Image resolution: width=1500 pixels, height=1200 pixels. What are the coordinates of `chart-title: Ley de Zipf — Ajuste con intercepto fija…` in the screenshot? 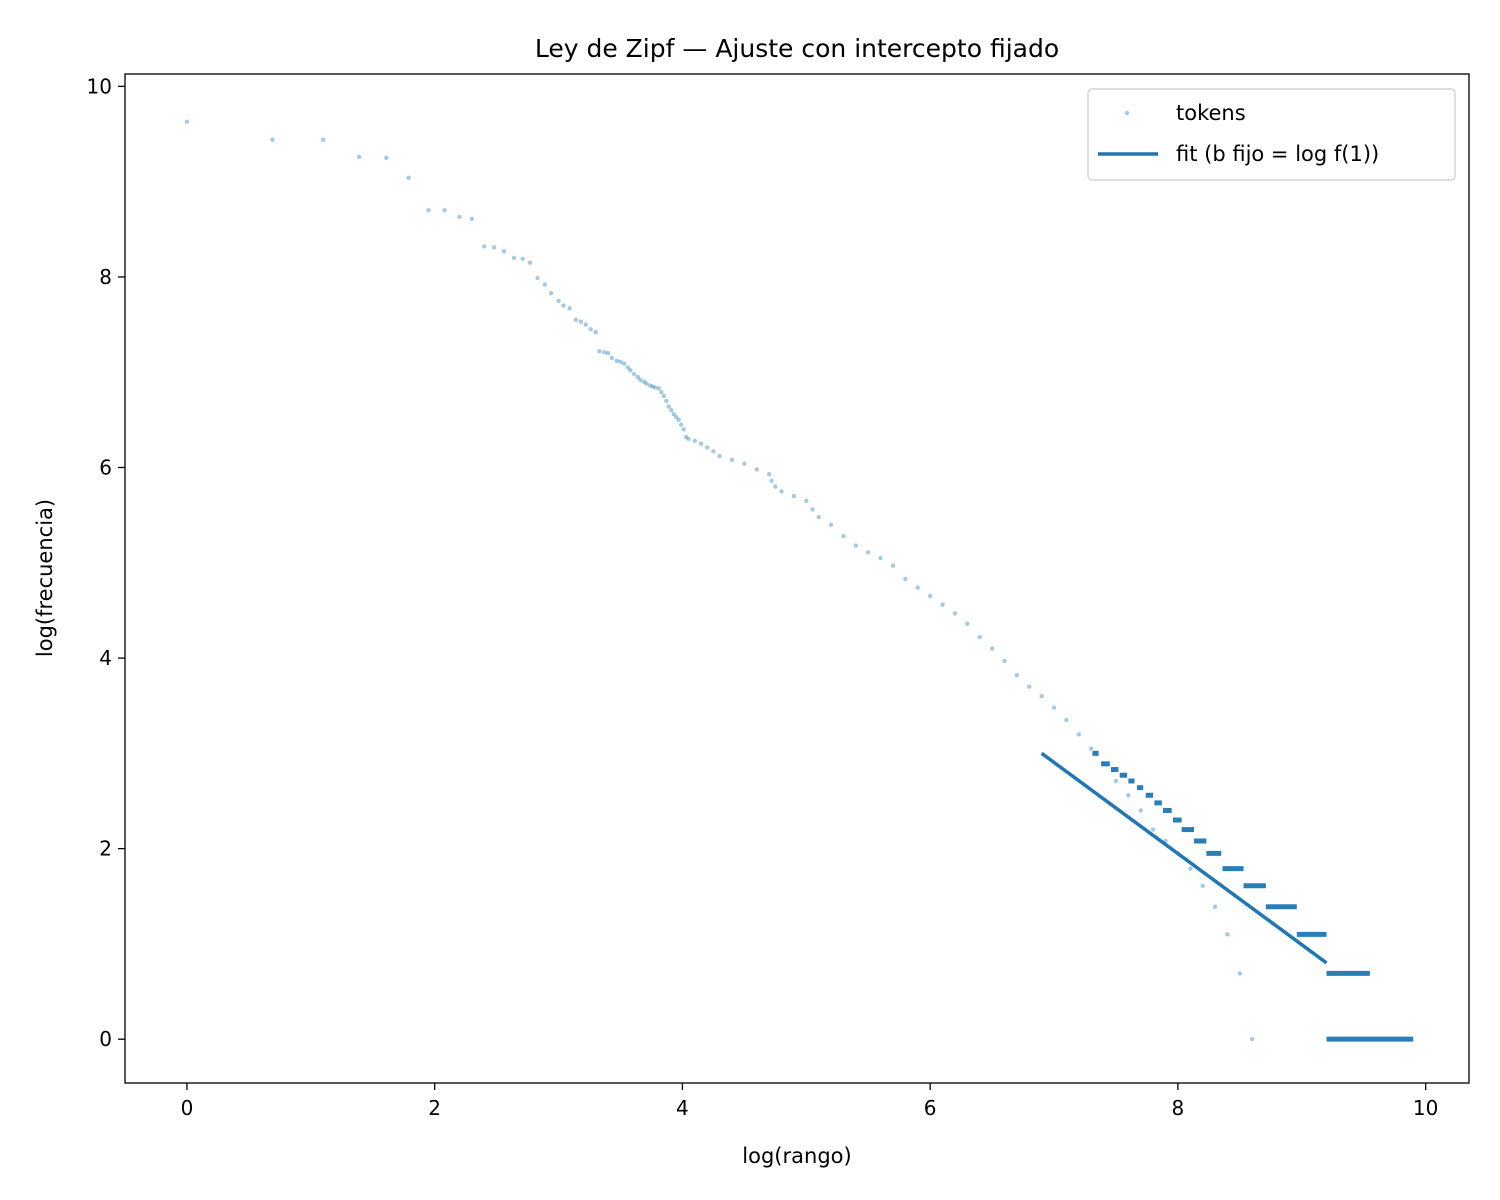 It's located at (797, 48).